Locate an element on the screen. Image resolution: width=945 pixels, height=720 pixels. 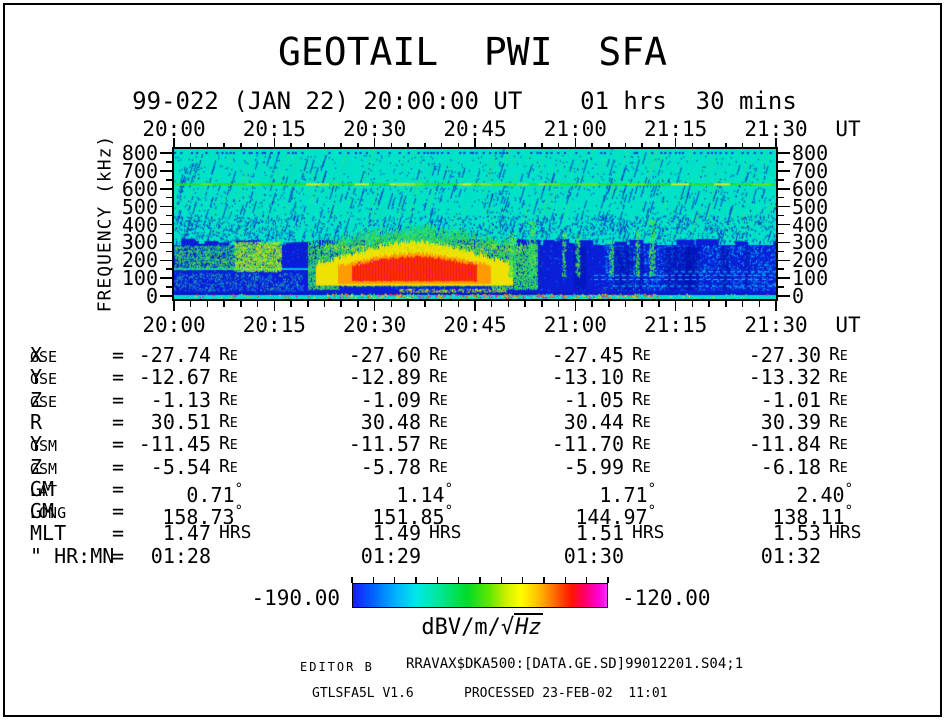
ephemeris-value: 1.49 is located at coordinates (346, 533).